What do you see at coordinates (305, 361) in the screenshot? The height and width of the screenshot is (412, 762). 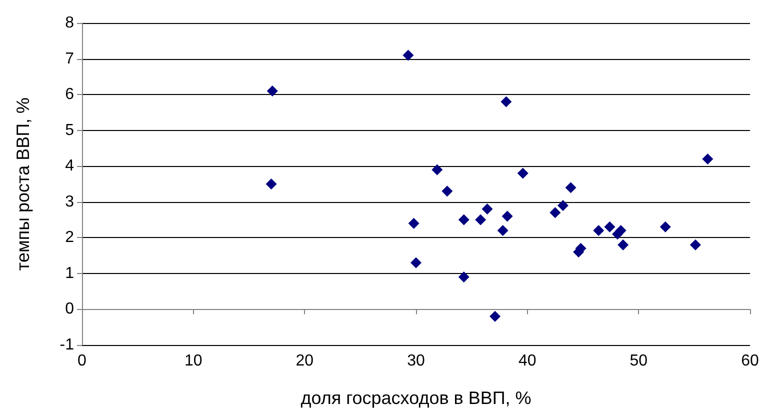 I see `x-tick-label: 20` at bounding box center [305, 361].